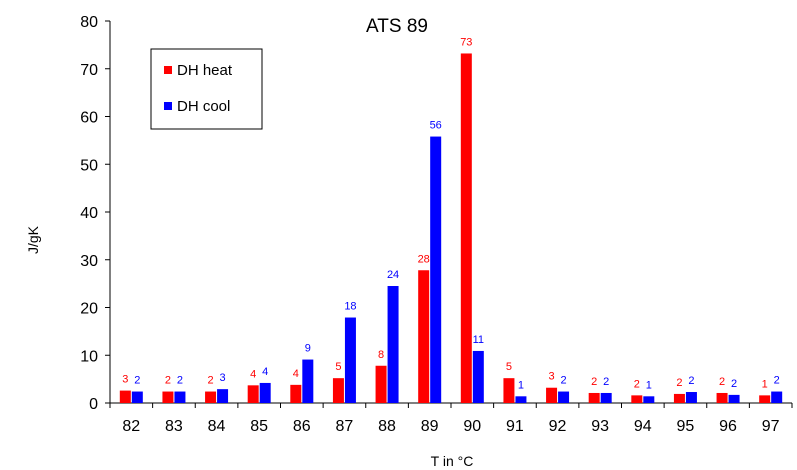 The height and width of the screenshot is (470, 797). What do you see at coordinates (387, 426) in the screenshot?
I see `x-tick-label: 88` at bounding box center [387, 426].